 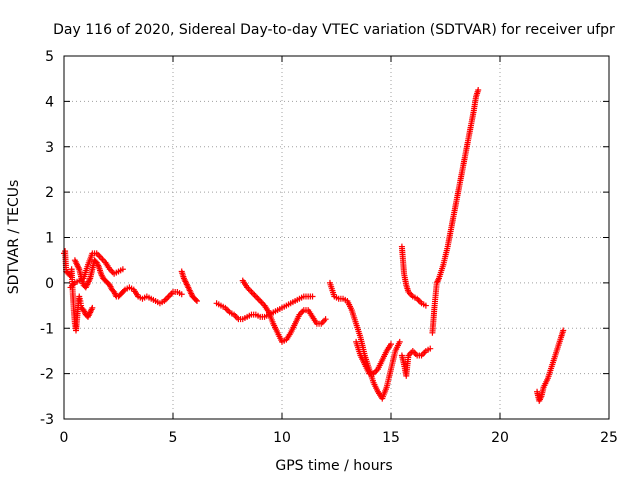 I want to click on y-tick-label: -3, so click(x=47, y=420).